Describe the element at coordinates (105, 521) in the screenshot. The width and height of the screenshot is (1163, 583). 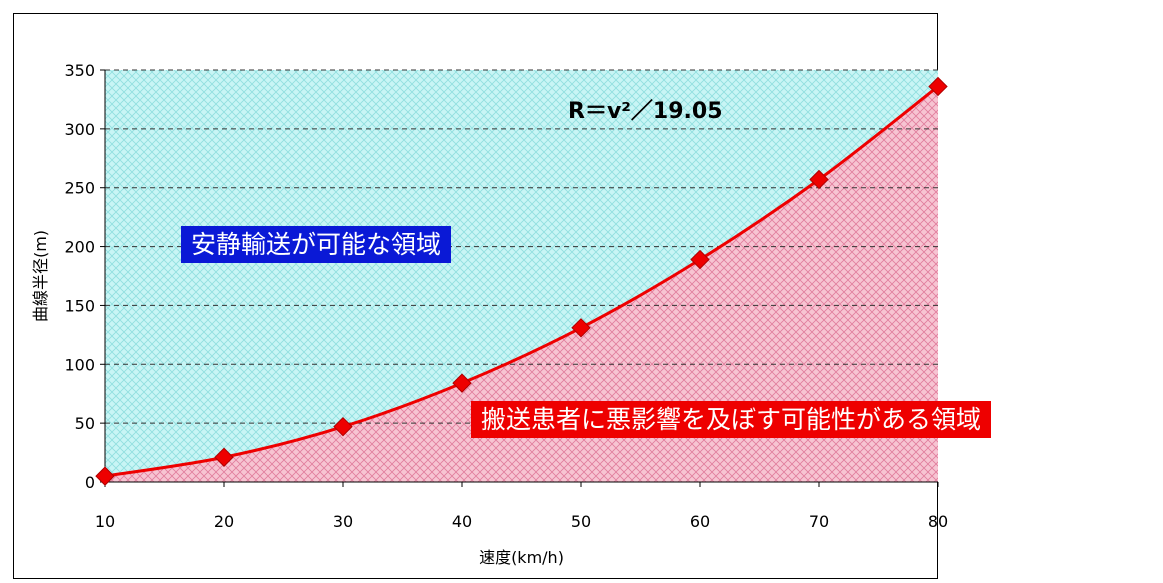
I see `x-tick-label: 10` at that location.